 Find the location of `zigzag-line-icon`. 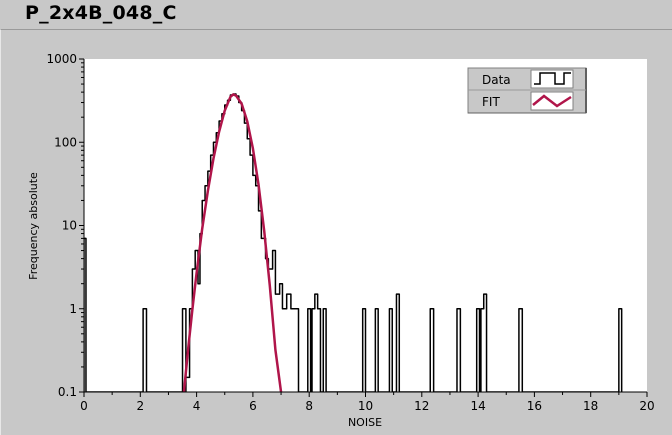

zigzag-line-icon is located at coordinates (552, 101).